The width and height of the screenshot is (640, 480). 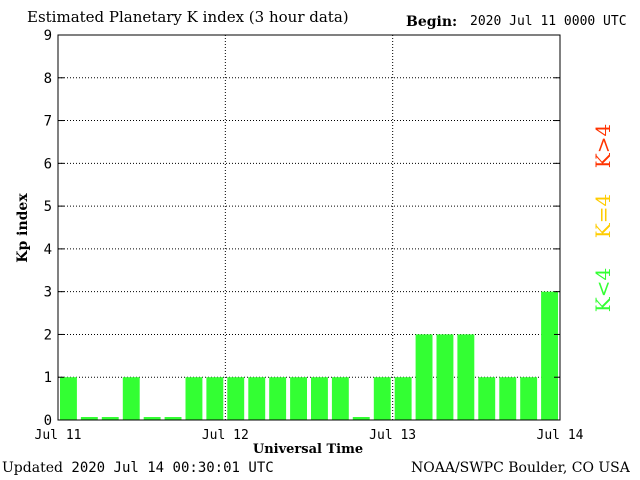 I want to click on begin-label: Begin:, so click(x=432, y=22).